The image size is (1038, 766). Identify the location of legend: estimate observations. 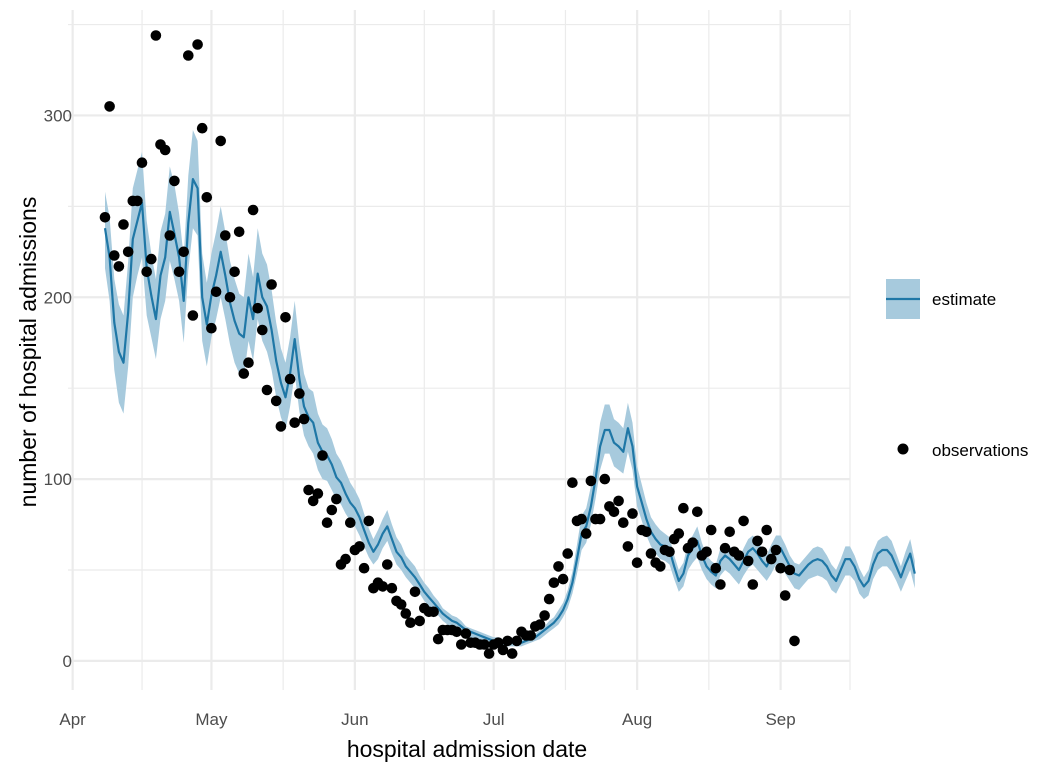
(957, 369).